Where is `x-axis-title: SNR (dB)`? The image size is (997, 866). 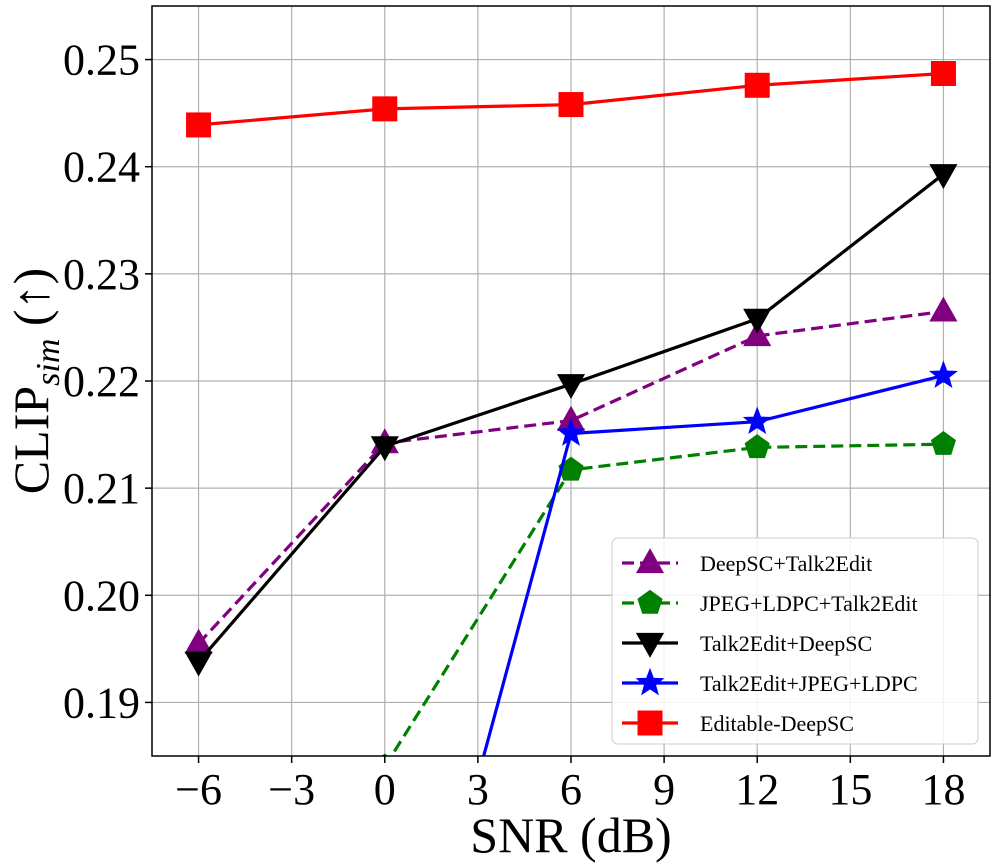 x-axis-title: SNR (dB) is located at coordinates (570, 835).